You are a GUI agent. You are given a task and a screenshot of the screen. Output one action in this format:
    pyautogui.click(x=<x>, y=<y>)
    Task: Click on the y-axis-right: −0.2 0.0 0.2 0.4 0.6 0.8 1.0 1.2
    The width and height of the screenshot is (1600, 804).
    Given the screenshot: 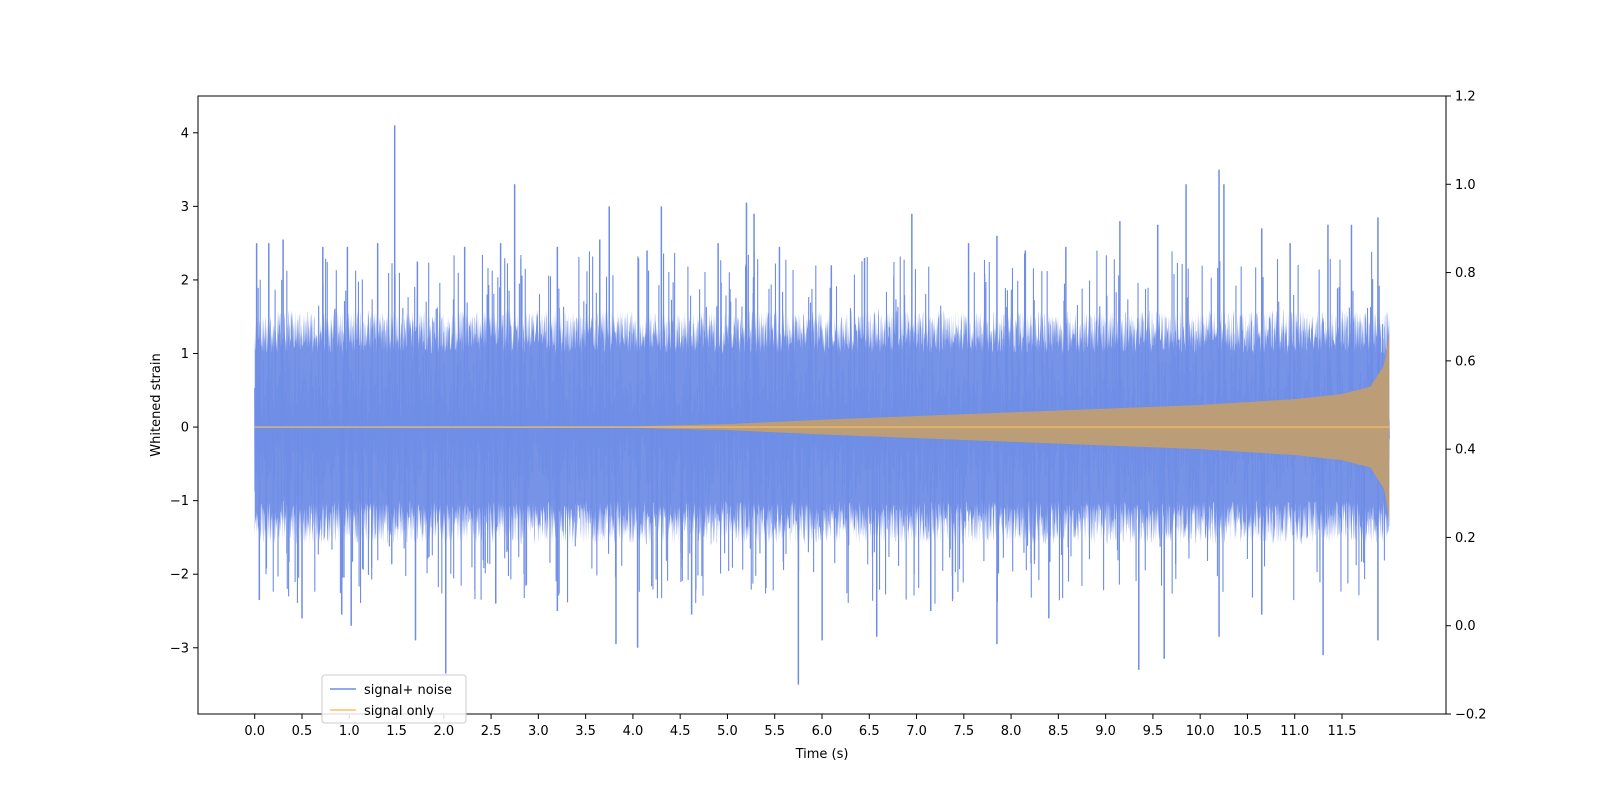 What is the action you would take?
    pyautogui.click(x=1466, y=406)
    